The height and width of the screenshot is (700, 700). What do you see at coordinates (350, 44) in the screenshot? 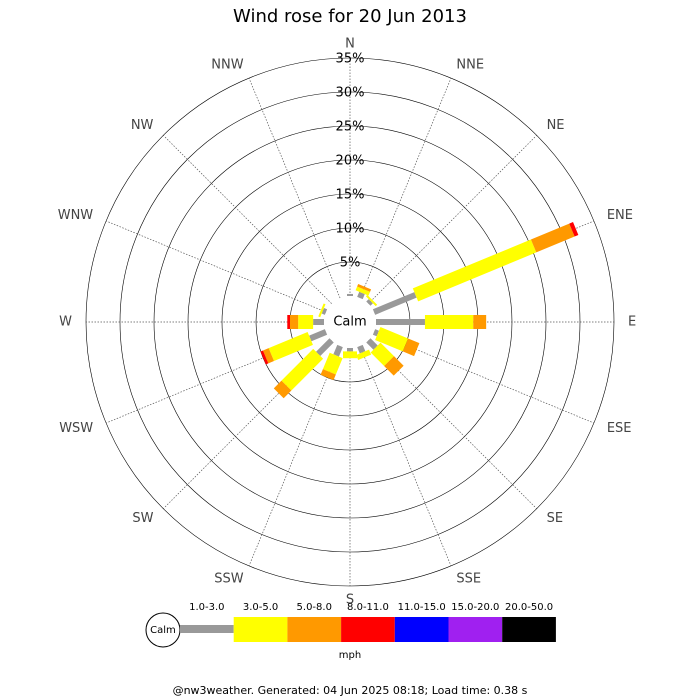
I see `direction-label: N` at bounding box center [350, 44].